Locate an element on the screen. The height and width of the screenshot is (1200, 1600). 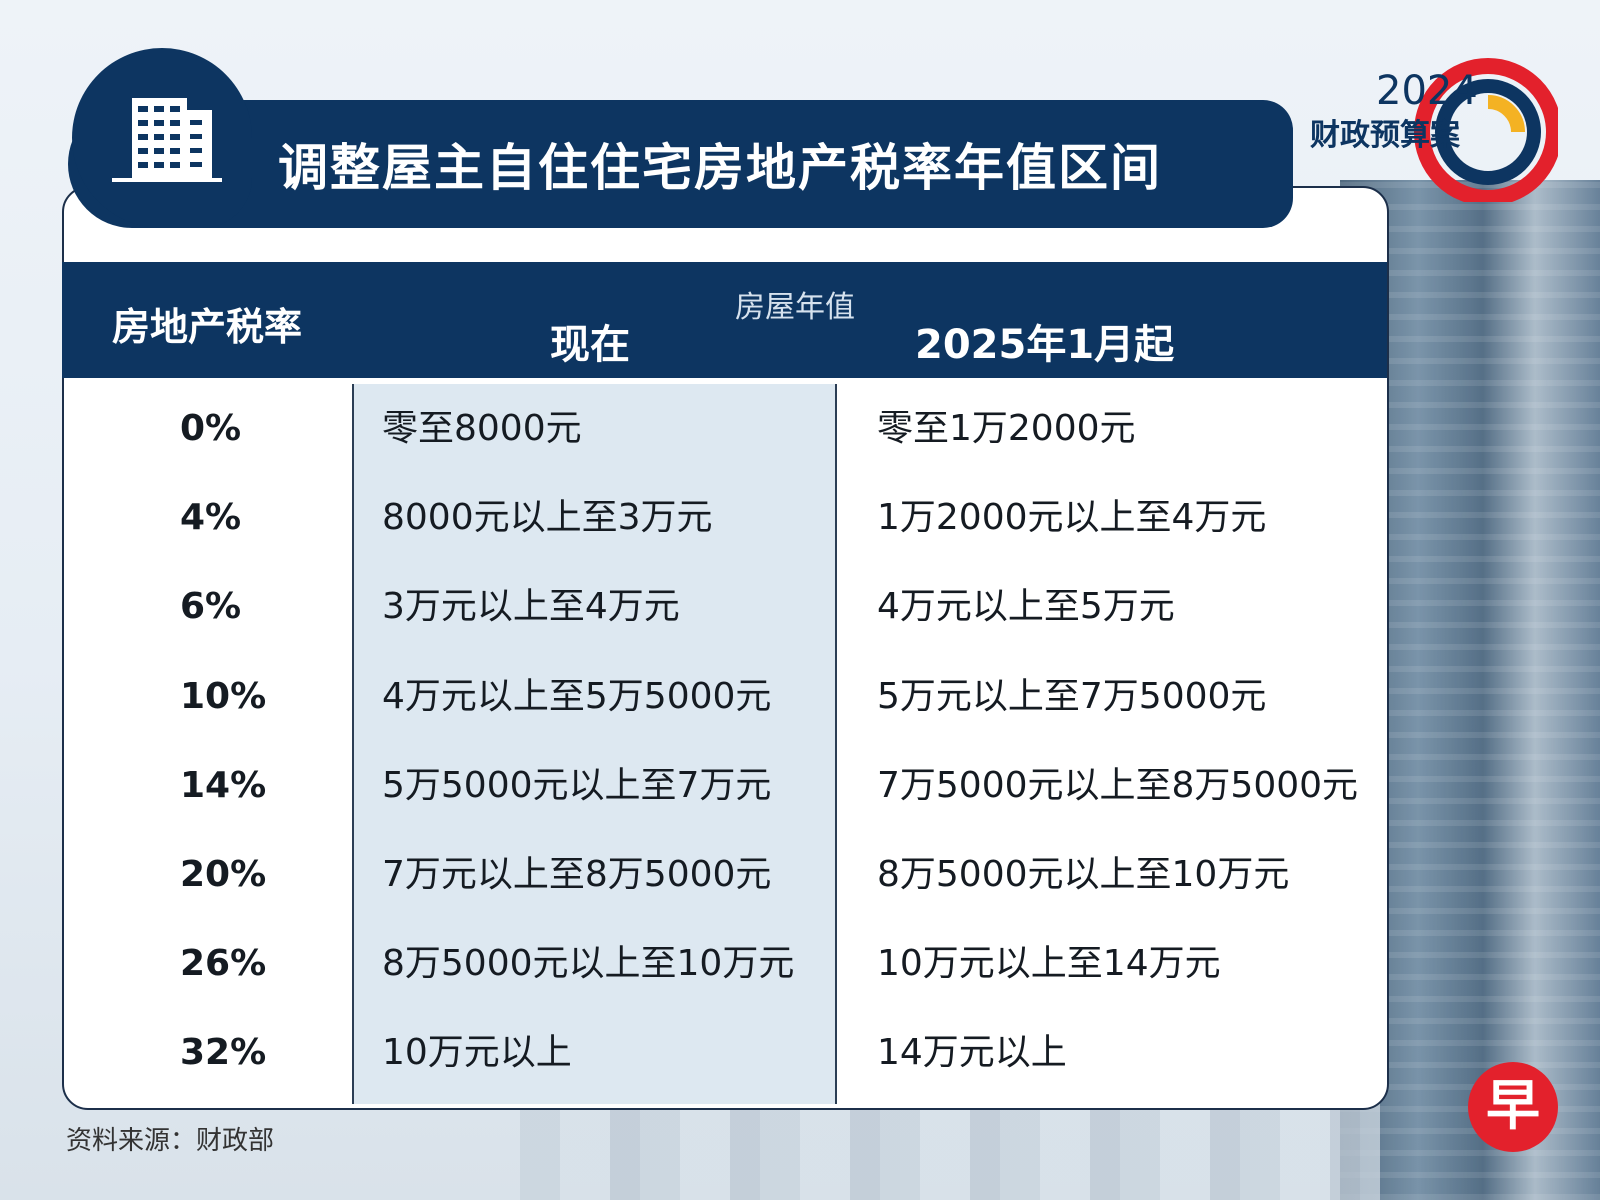
building-icon is located at coordinates (167, 140).